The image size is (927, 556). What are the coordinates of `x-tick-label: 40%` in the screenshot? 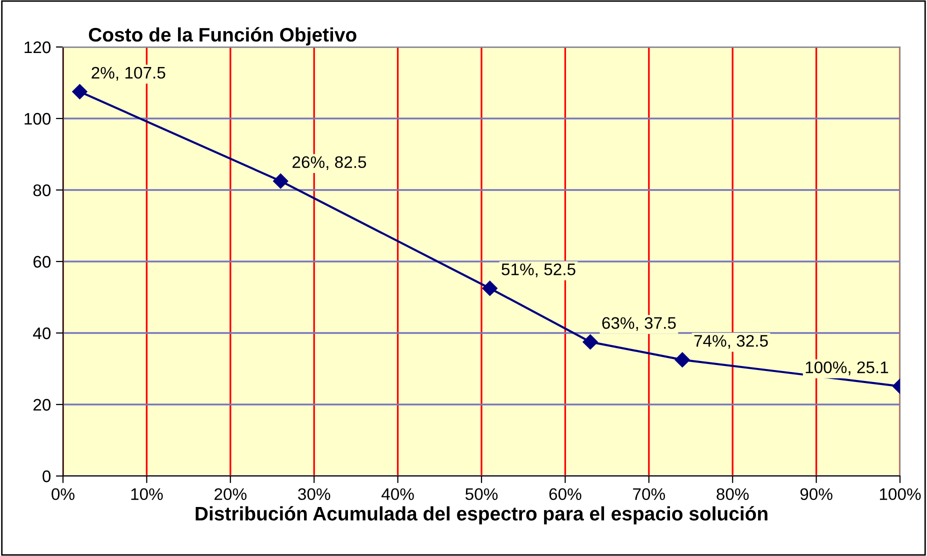 It's located at (398, 494).